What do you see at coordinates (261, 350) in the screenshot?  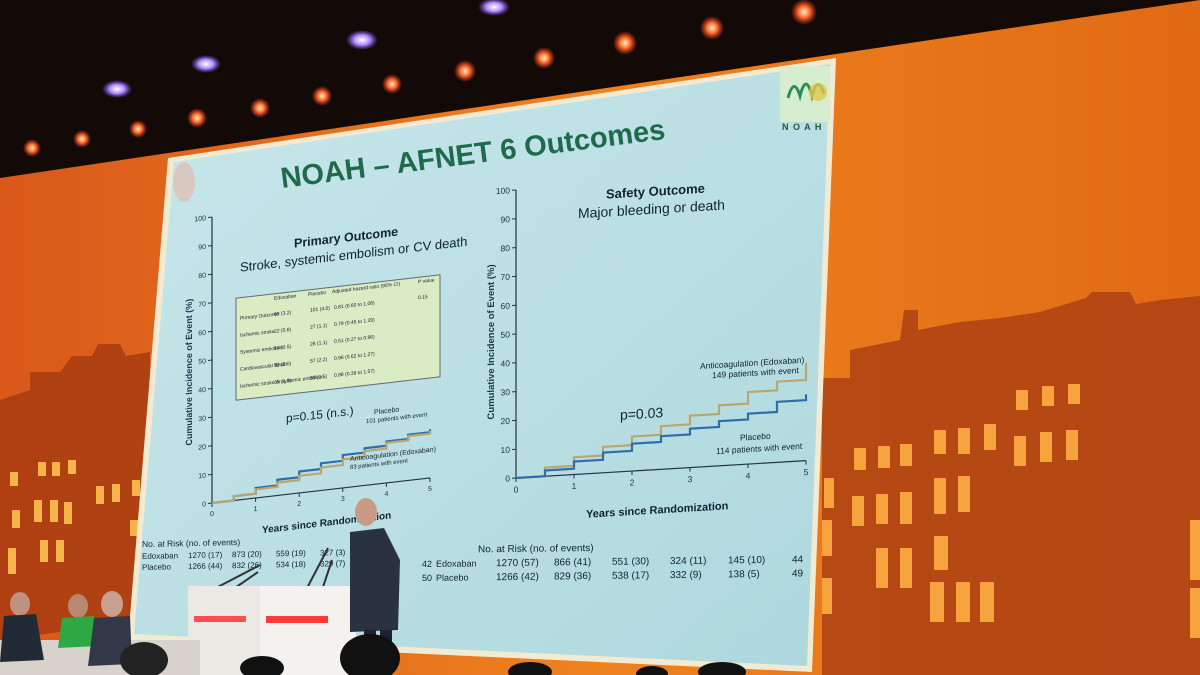 I see `table-cell-label: Systemic embolism` at bounding box center [261, 350].